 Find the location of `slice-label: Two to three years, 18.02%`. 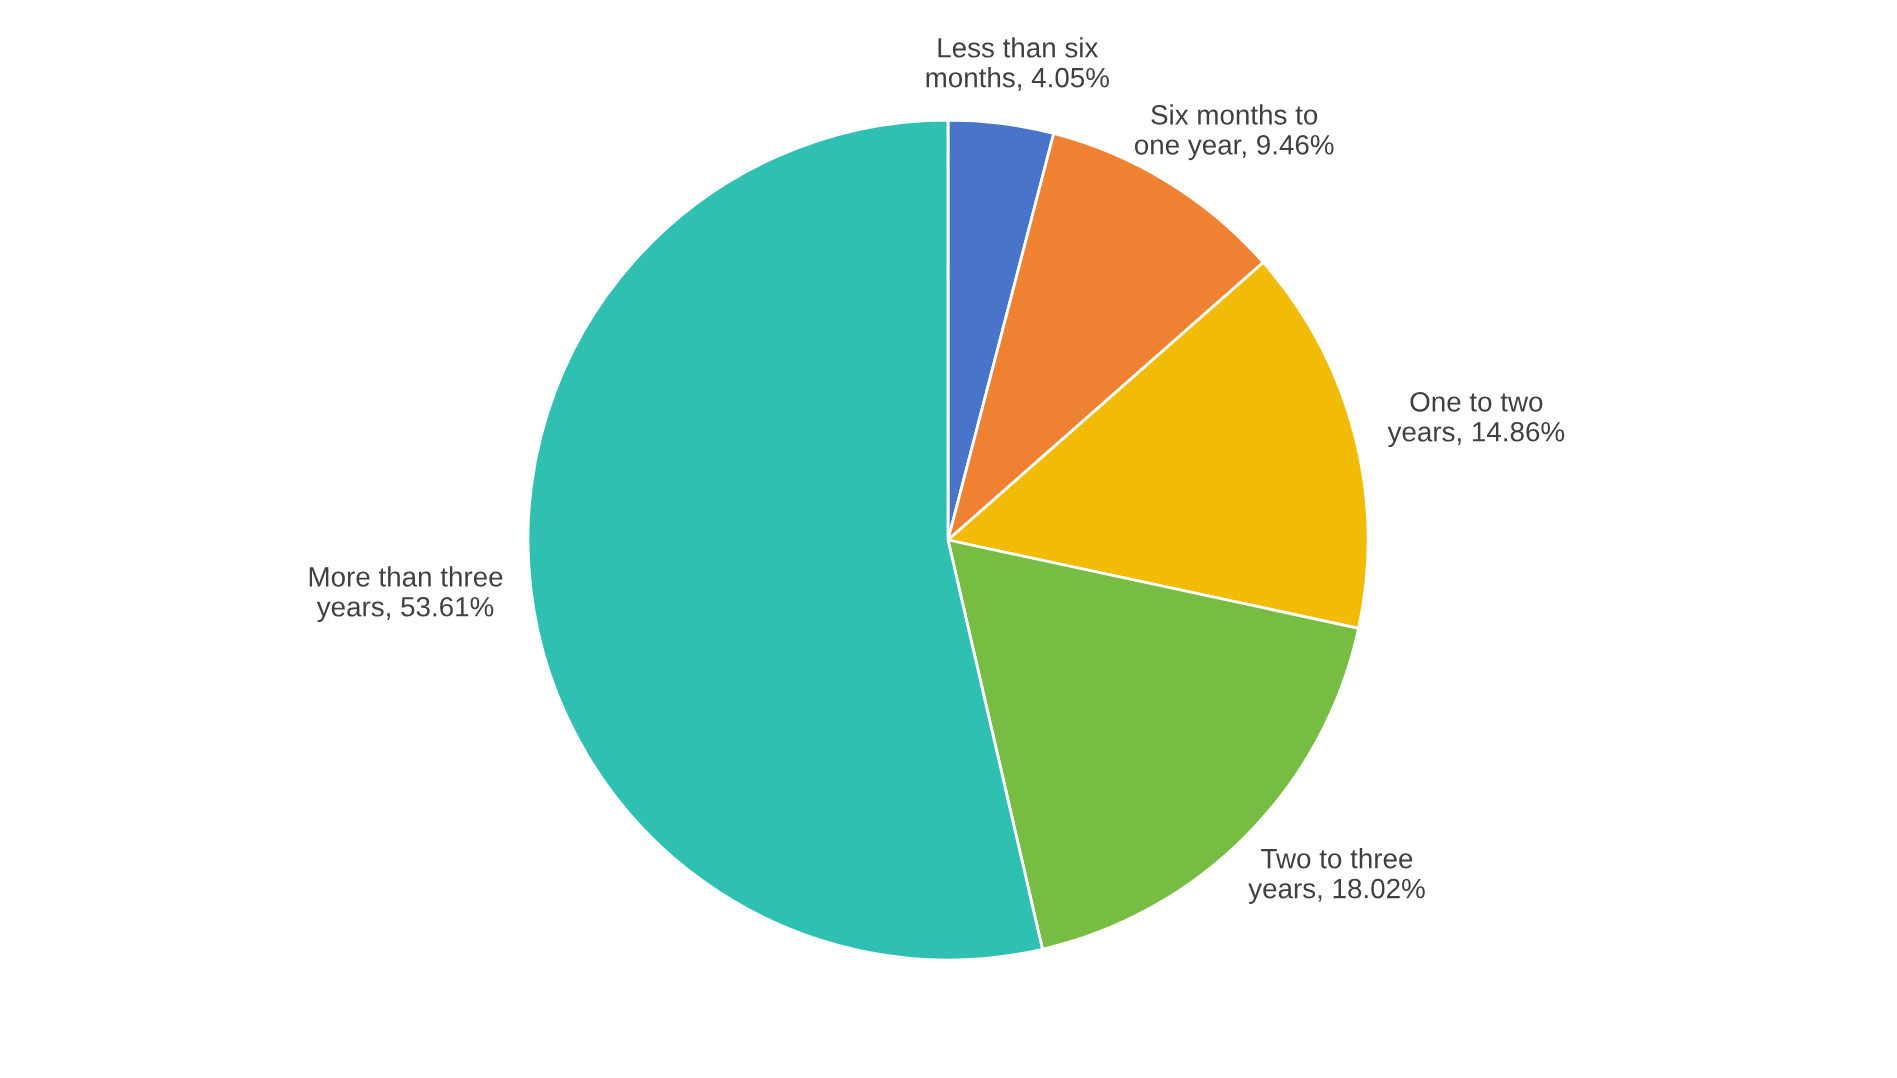

slice-label: Two to three years, 18.02% is located at coordinates (1336, 876).